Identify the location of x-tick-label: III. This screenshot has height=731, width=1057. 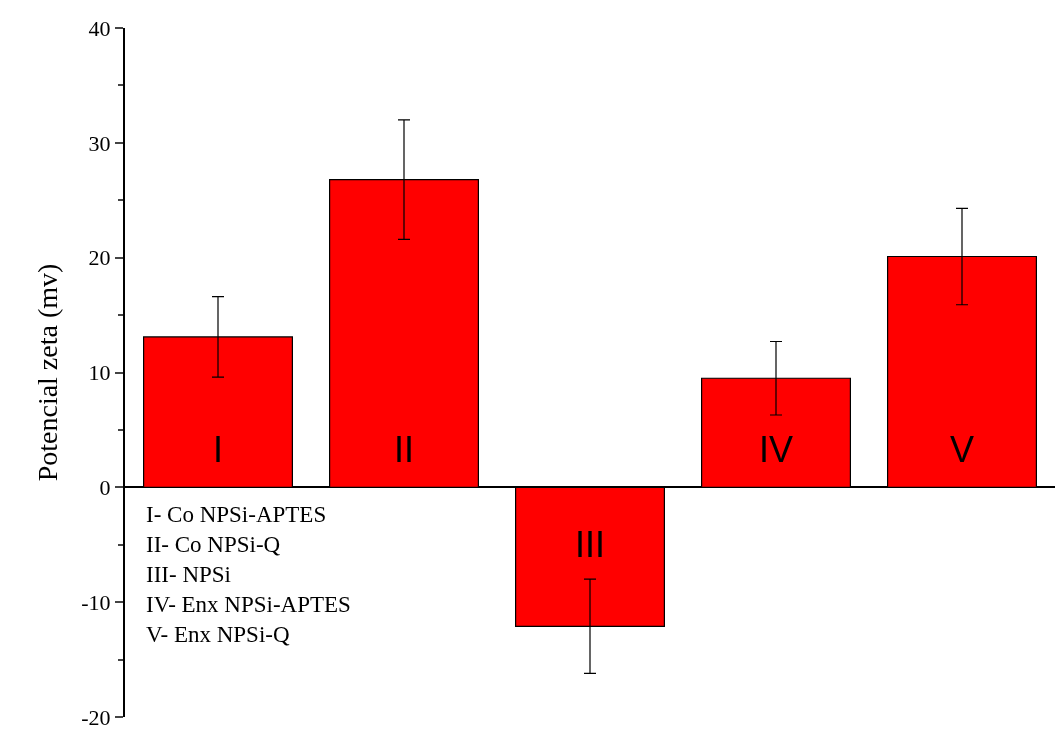
(590, 544).